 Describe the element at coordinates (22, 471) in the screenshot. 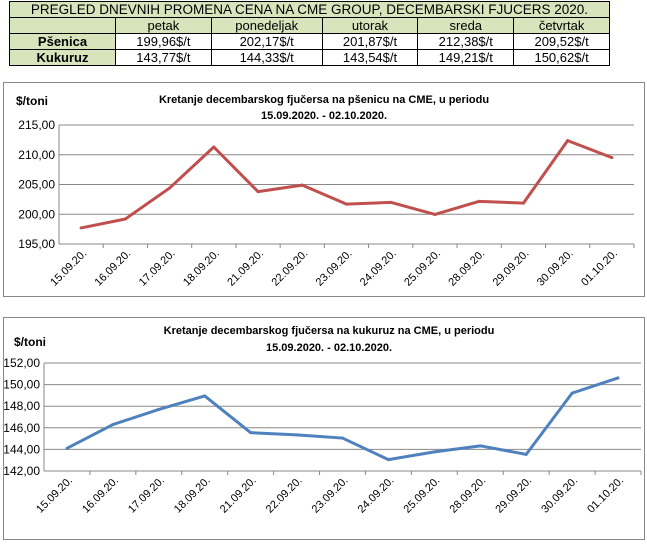

I see `y-tick-label: 142,00` at that location.